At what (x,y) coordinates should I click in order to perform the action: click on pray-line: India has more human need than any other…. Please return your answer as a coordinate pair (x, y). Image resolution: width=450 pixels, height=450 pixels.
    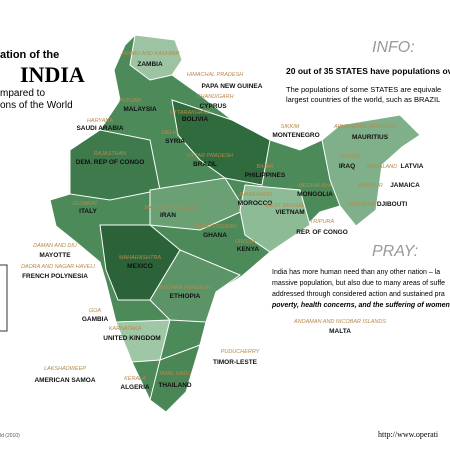
    Looking at the image, I should click on (356, 272).